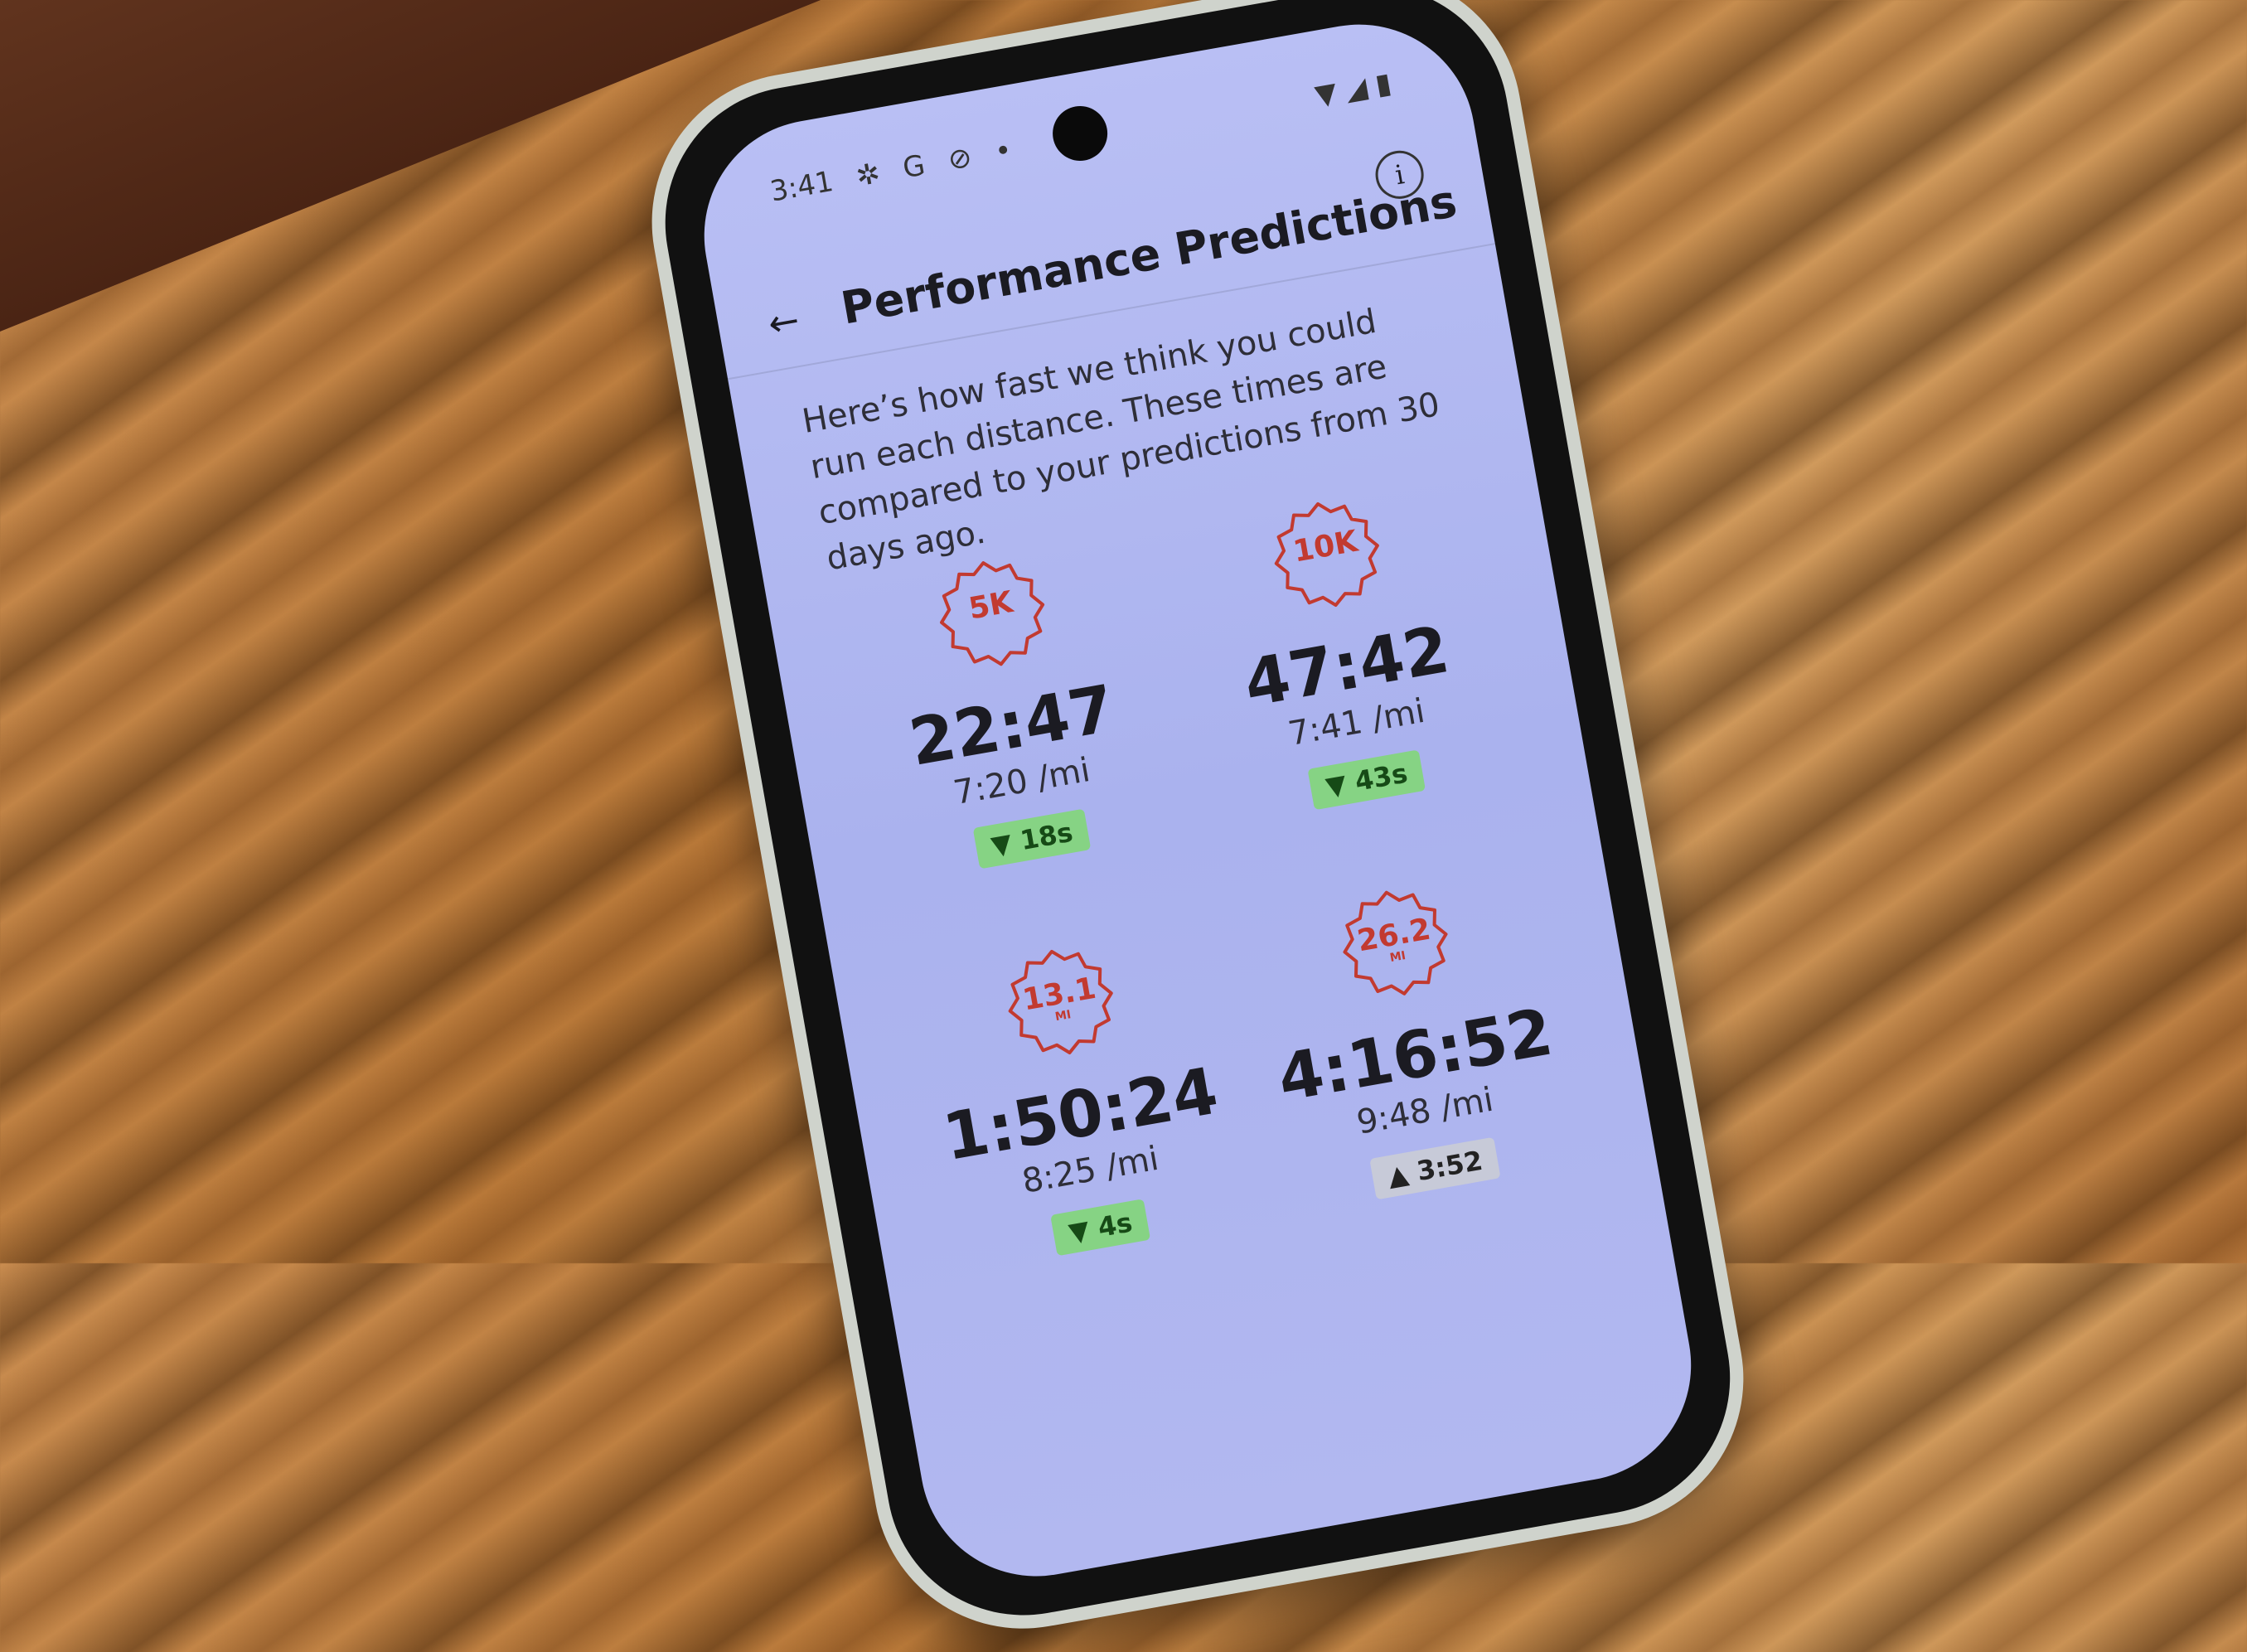 This screenshot has height=1652, width=2247. What do you see at coordinates (914, 167) in the screenshot?
I see `google-icon: G` at bounding box center [914, 167].